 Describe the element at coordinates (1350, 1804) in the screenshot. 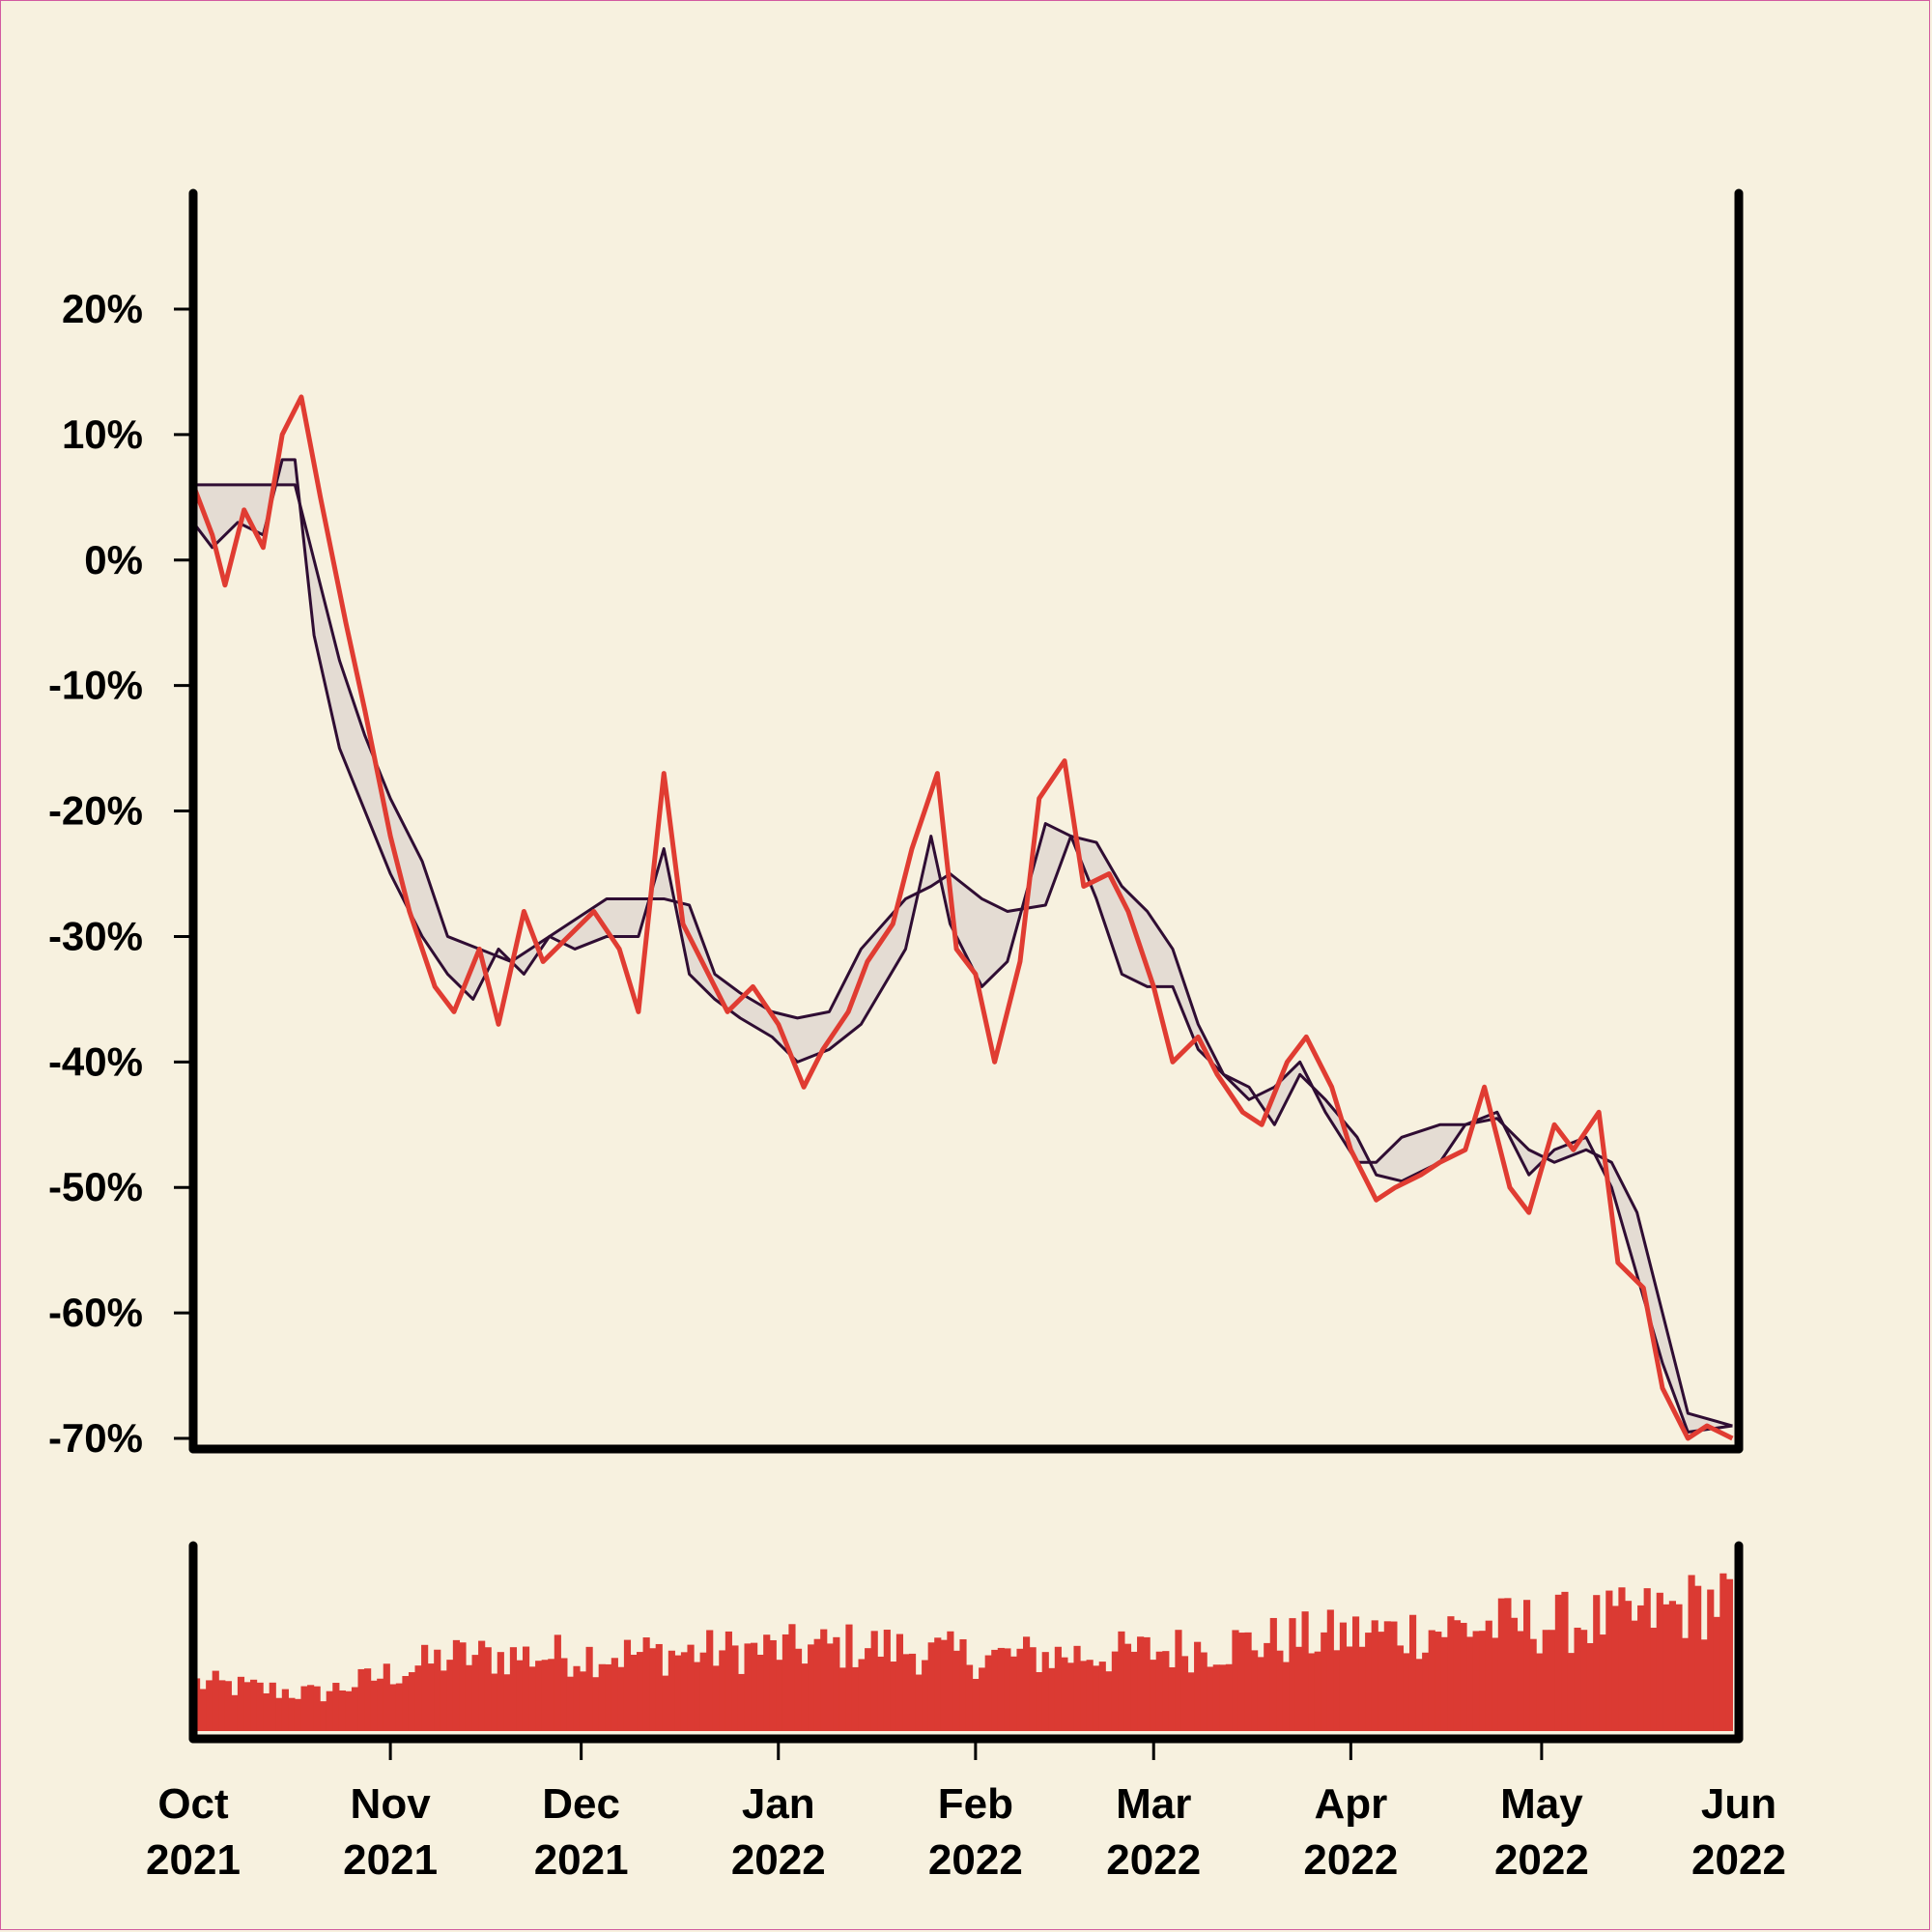

I see `x-tick-month: Apr` at that location.